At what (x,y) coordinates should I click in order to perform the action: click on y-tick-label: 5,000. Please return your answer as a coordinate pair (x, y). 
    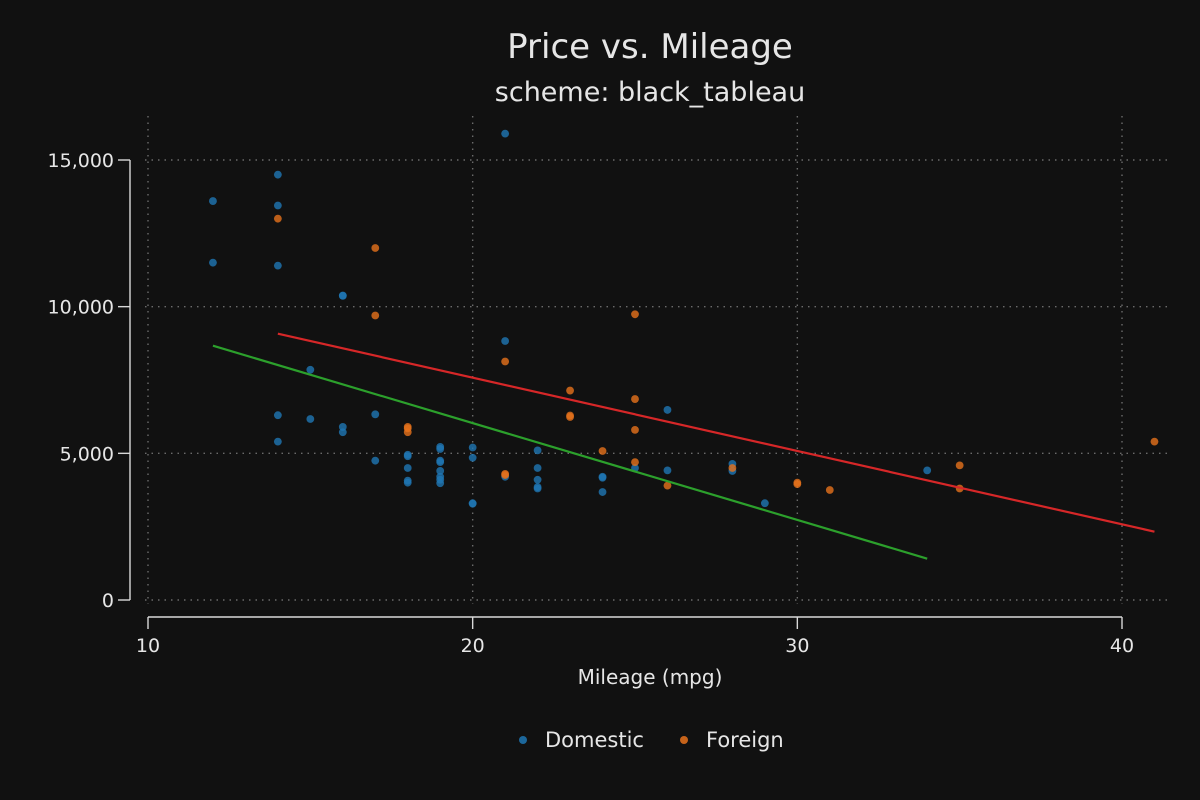
    Looking at the image, I should click on (87, 454).